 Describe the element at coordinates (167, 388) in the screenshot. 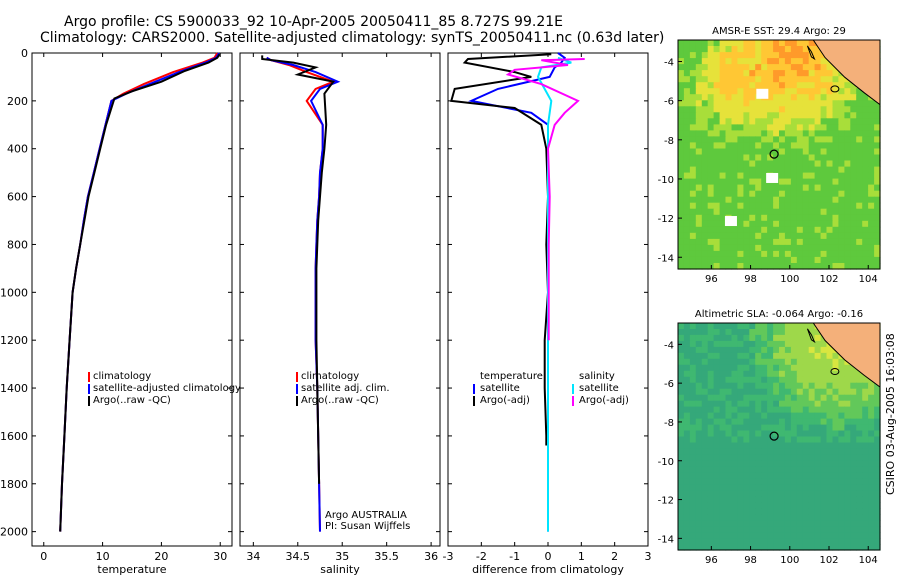

I see `legend-label: satellite-adjusted climatology` at that location.